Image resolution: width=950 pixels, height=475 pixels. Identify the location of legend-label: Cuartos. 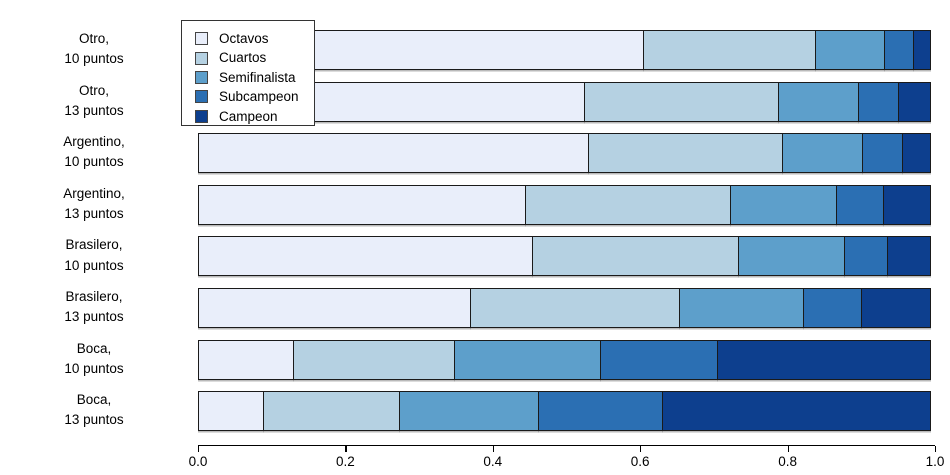
(243, 58).